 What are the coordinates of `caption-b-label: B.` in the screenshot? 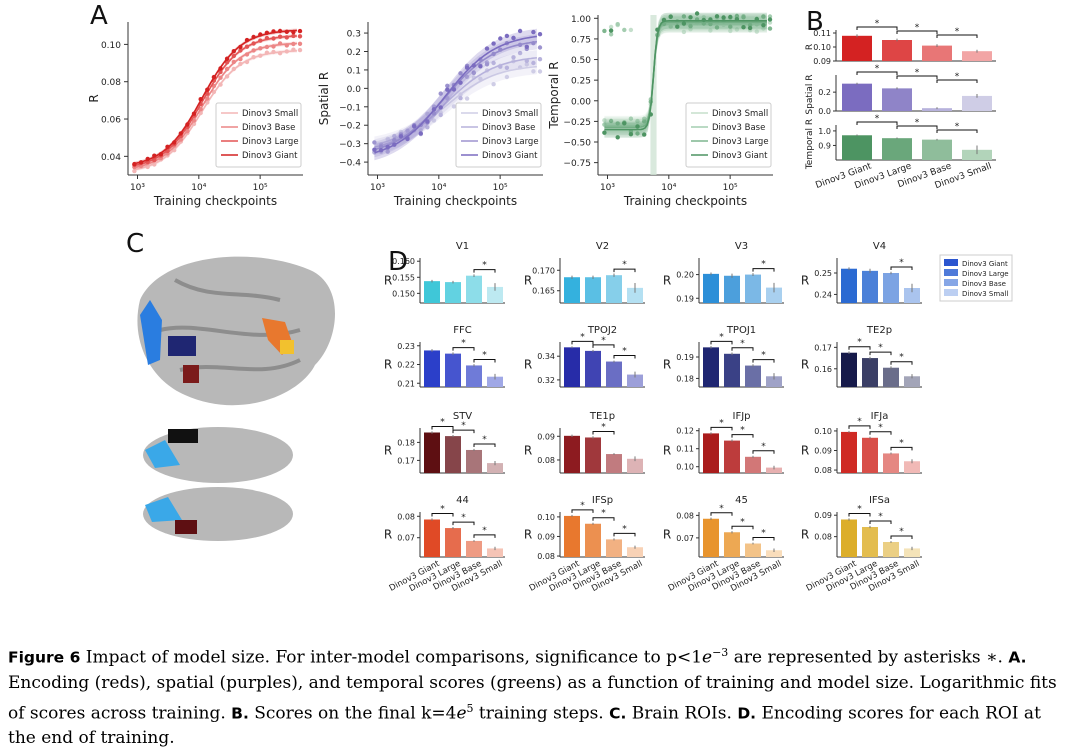 It's located at (240, 713).